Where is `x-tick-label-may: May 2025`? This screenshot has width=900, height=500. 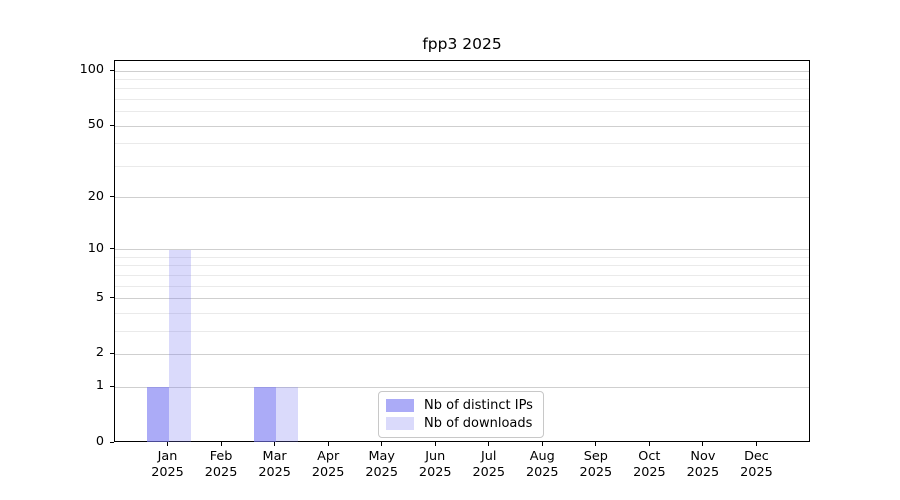
x-tick-label-may: May 2025 is located at coordinates (382, 464).